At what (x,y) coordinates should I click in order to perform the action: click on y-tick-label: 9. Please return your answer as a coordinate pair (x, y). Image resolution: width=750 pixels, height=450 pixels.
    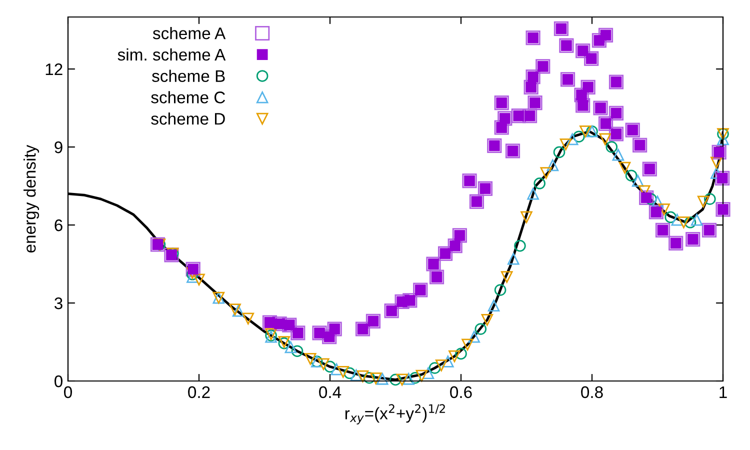
    Looking at the image, I should click on (58, 147).